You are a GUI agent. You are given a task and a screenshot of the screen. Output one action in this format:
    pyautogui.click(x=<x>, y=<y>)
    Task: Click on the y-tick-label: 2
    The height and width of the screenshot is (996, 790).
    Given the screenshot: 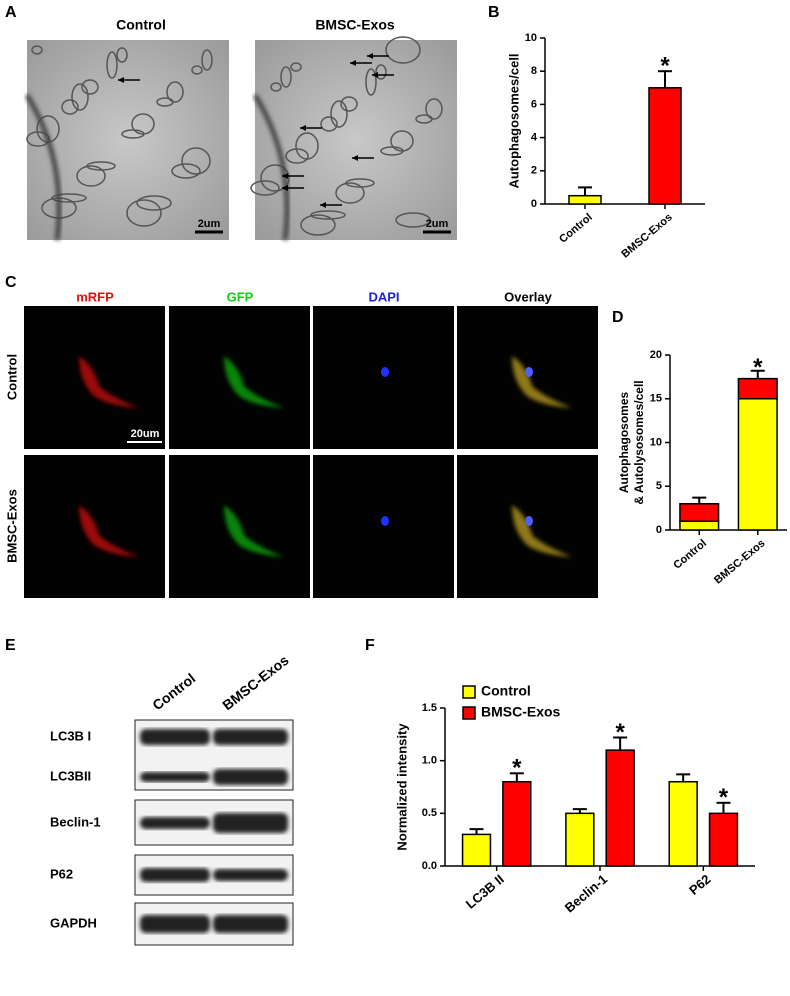 What is the action you would take?
    pyautogui.click(x=534, y=171)
    